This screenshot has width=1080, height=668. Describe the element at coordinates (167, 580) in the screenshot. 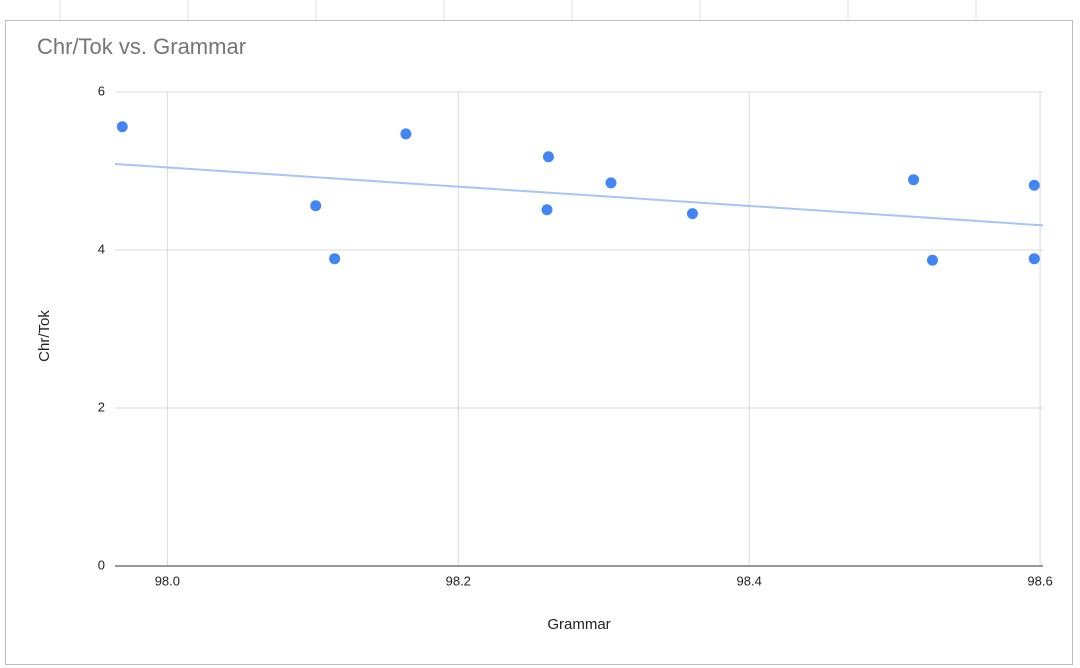

I see `x-tick-label: 98.0` at that location.